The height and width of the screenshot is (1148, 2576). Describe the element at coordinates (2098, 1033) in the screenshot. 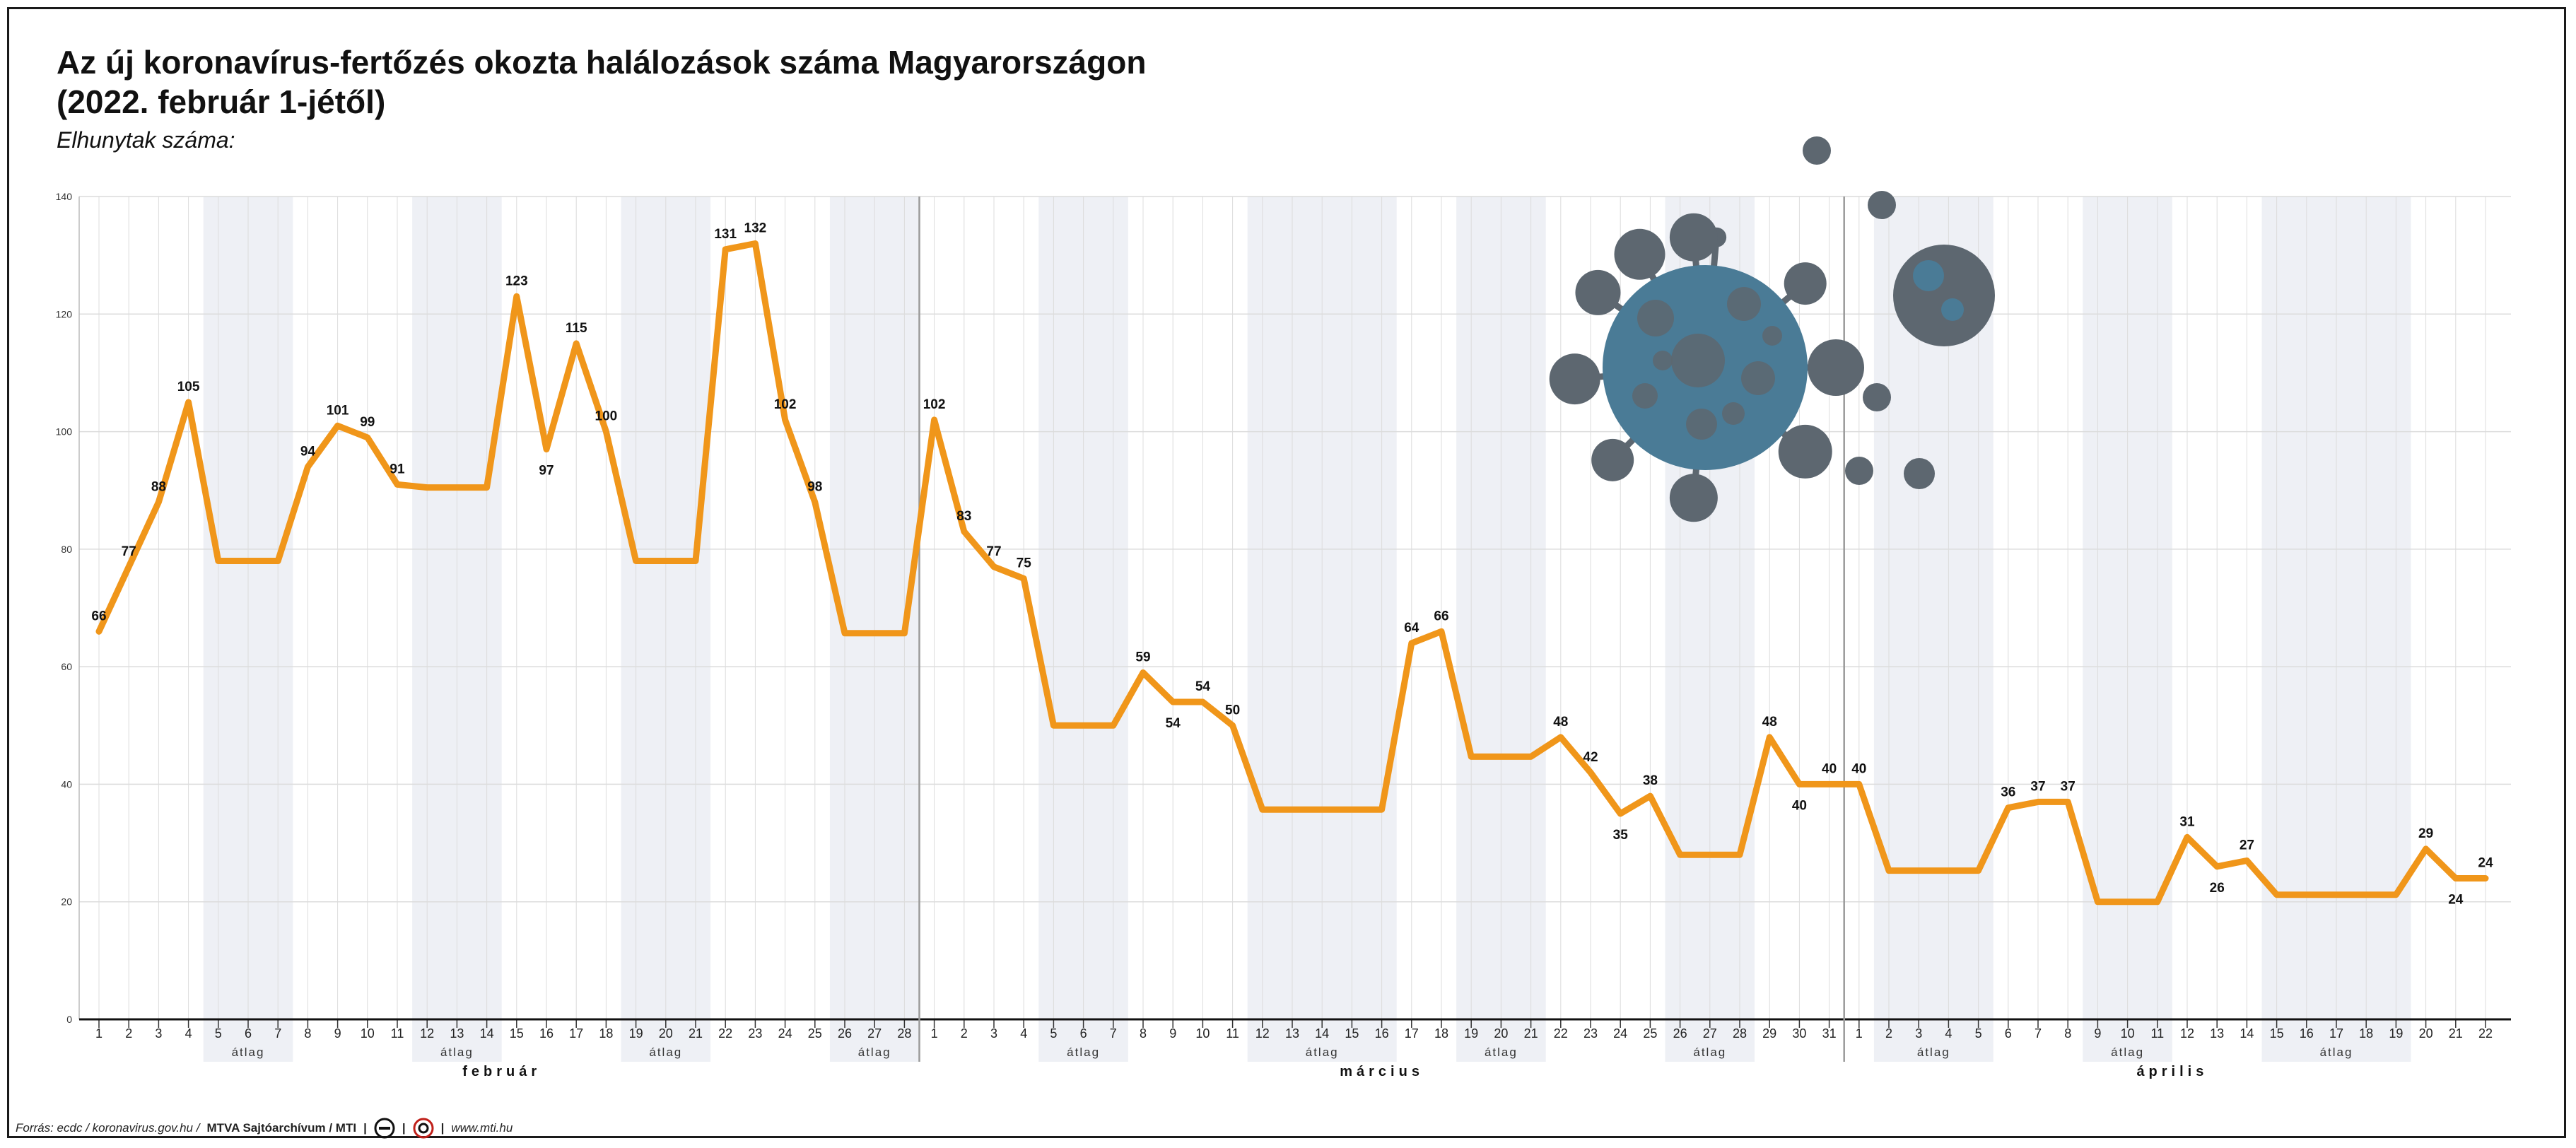

I see `x-tick-label: 9` at that location.